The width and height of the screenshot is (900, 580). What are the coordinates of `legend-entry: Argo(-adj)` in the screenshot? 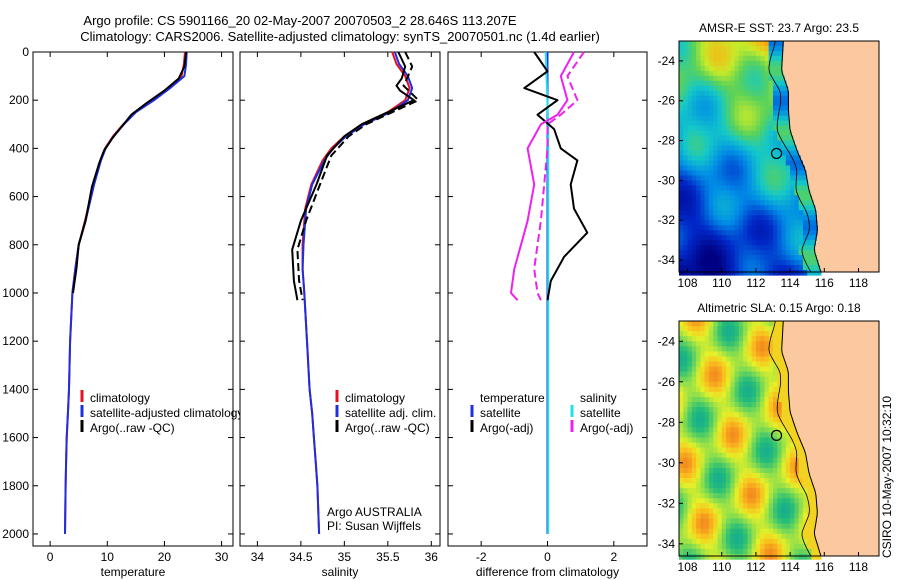 It's located at (506, 428).